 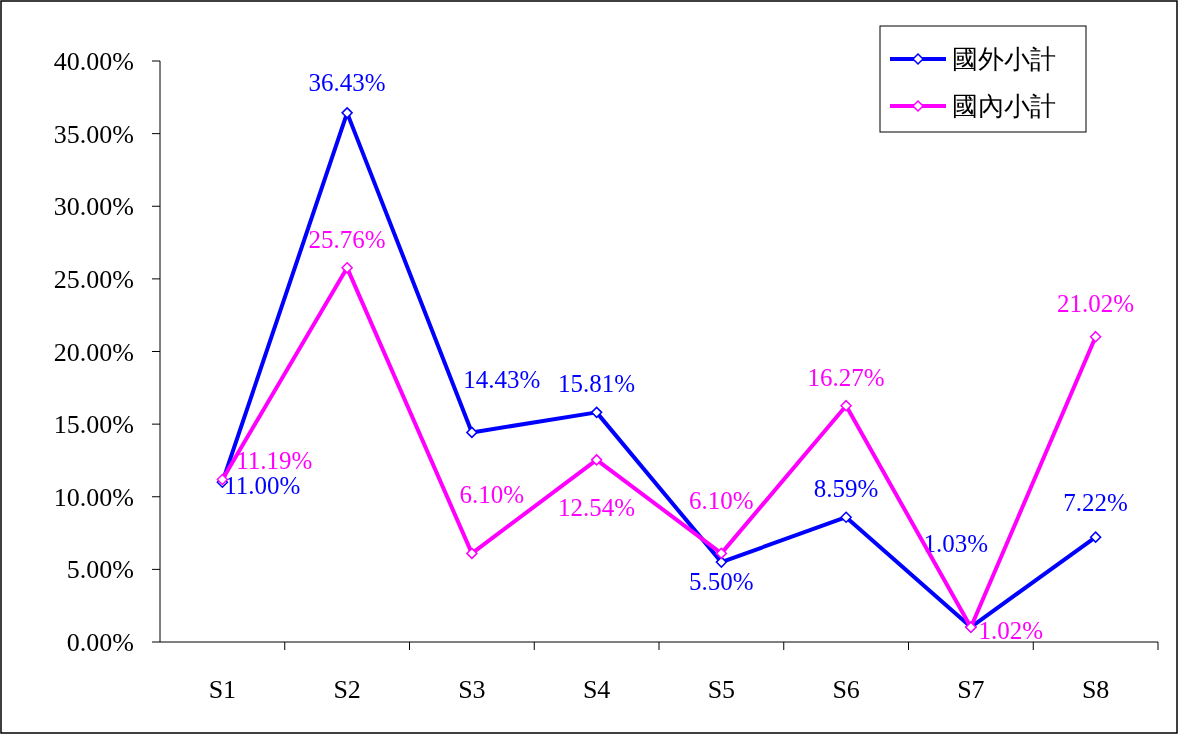 What do you see at coordinates (93, 279) in the screenshot?
I see `y-tick-label: 25.00%` at bounding box center [93, 279].